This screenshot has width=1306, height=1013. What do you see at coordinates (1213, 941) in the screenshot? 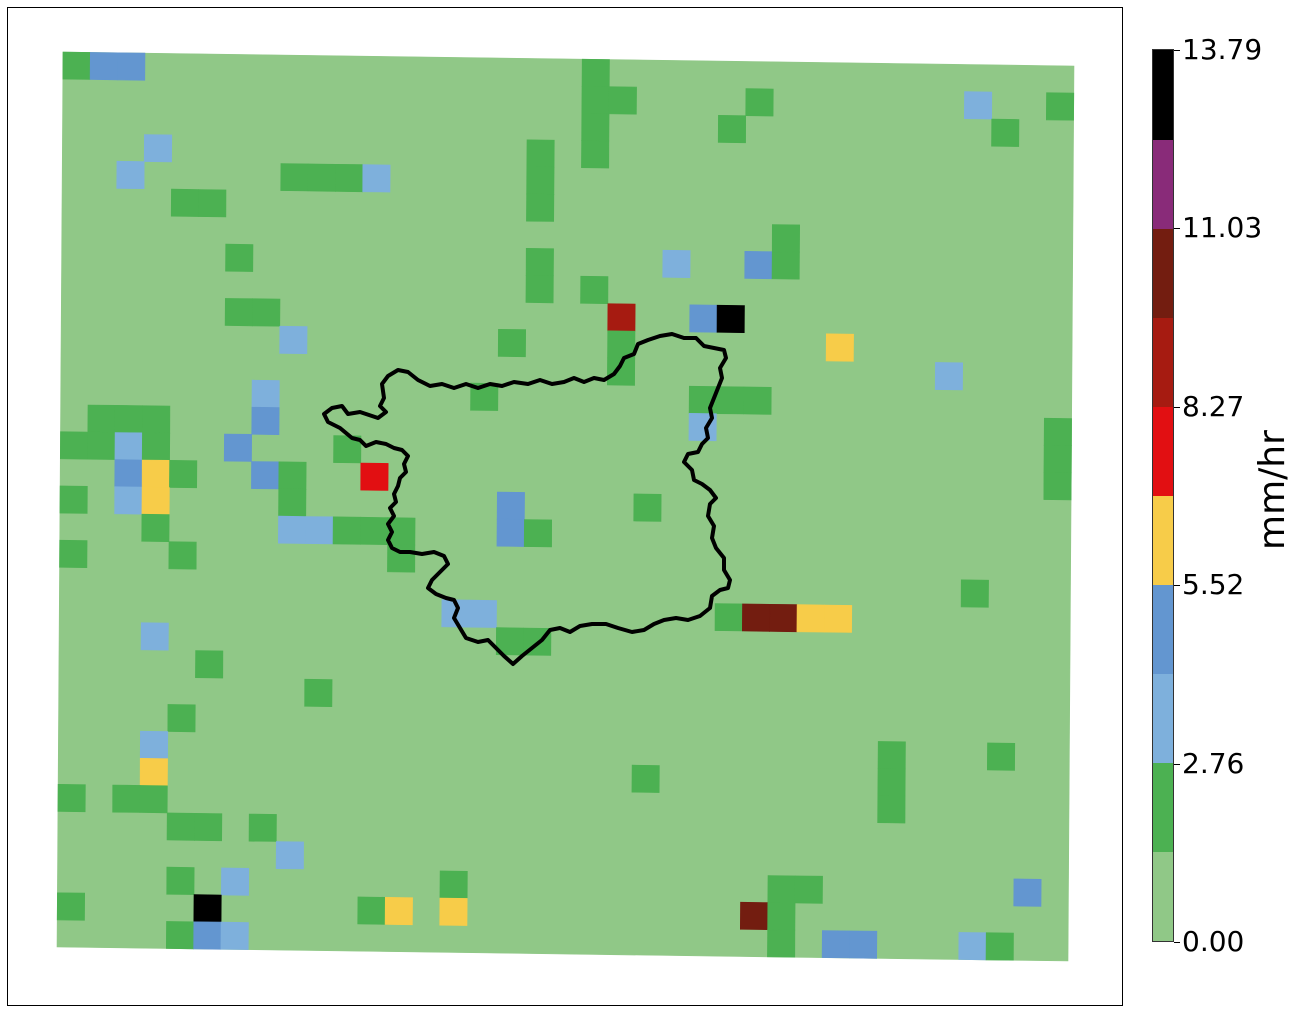
I see `colorbar-tick-label: 0.00` at bounding box center [1213, 941].